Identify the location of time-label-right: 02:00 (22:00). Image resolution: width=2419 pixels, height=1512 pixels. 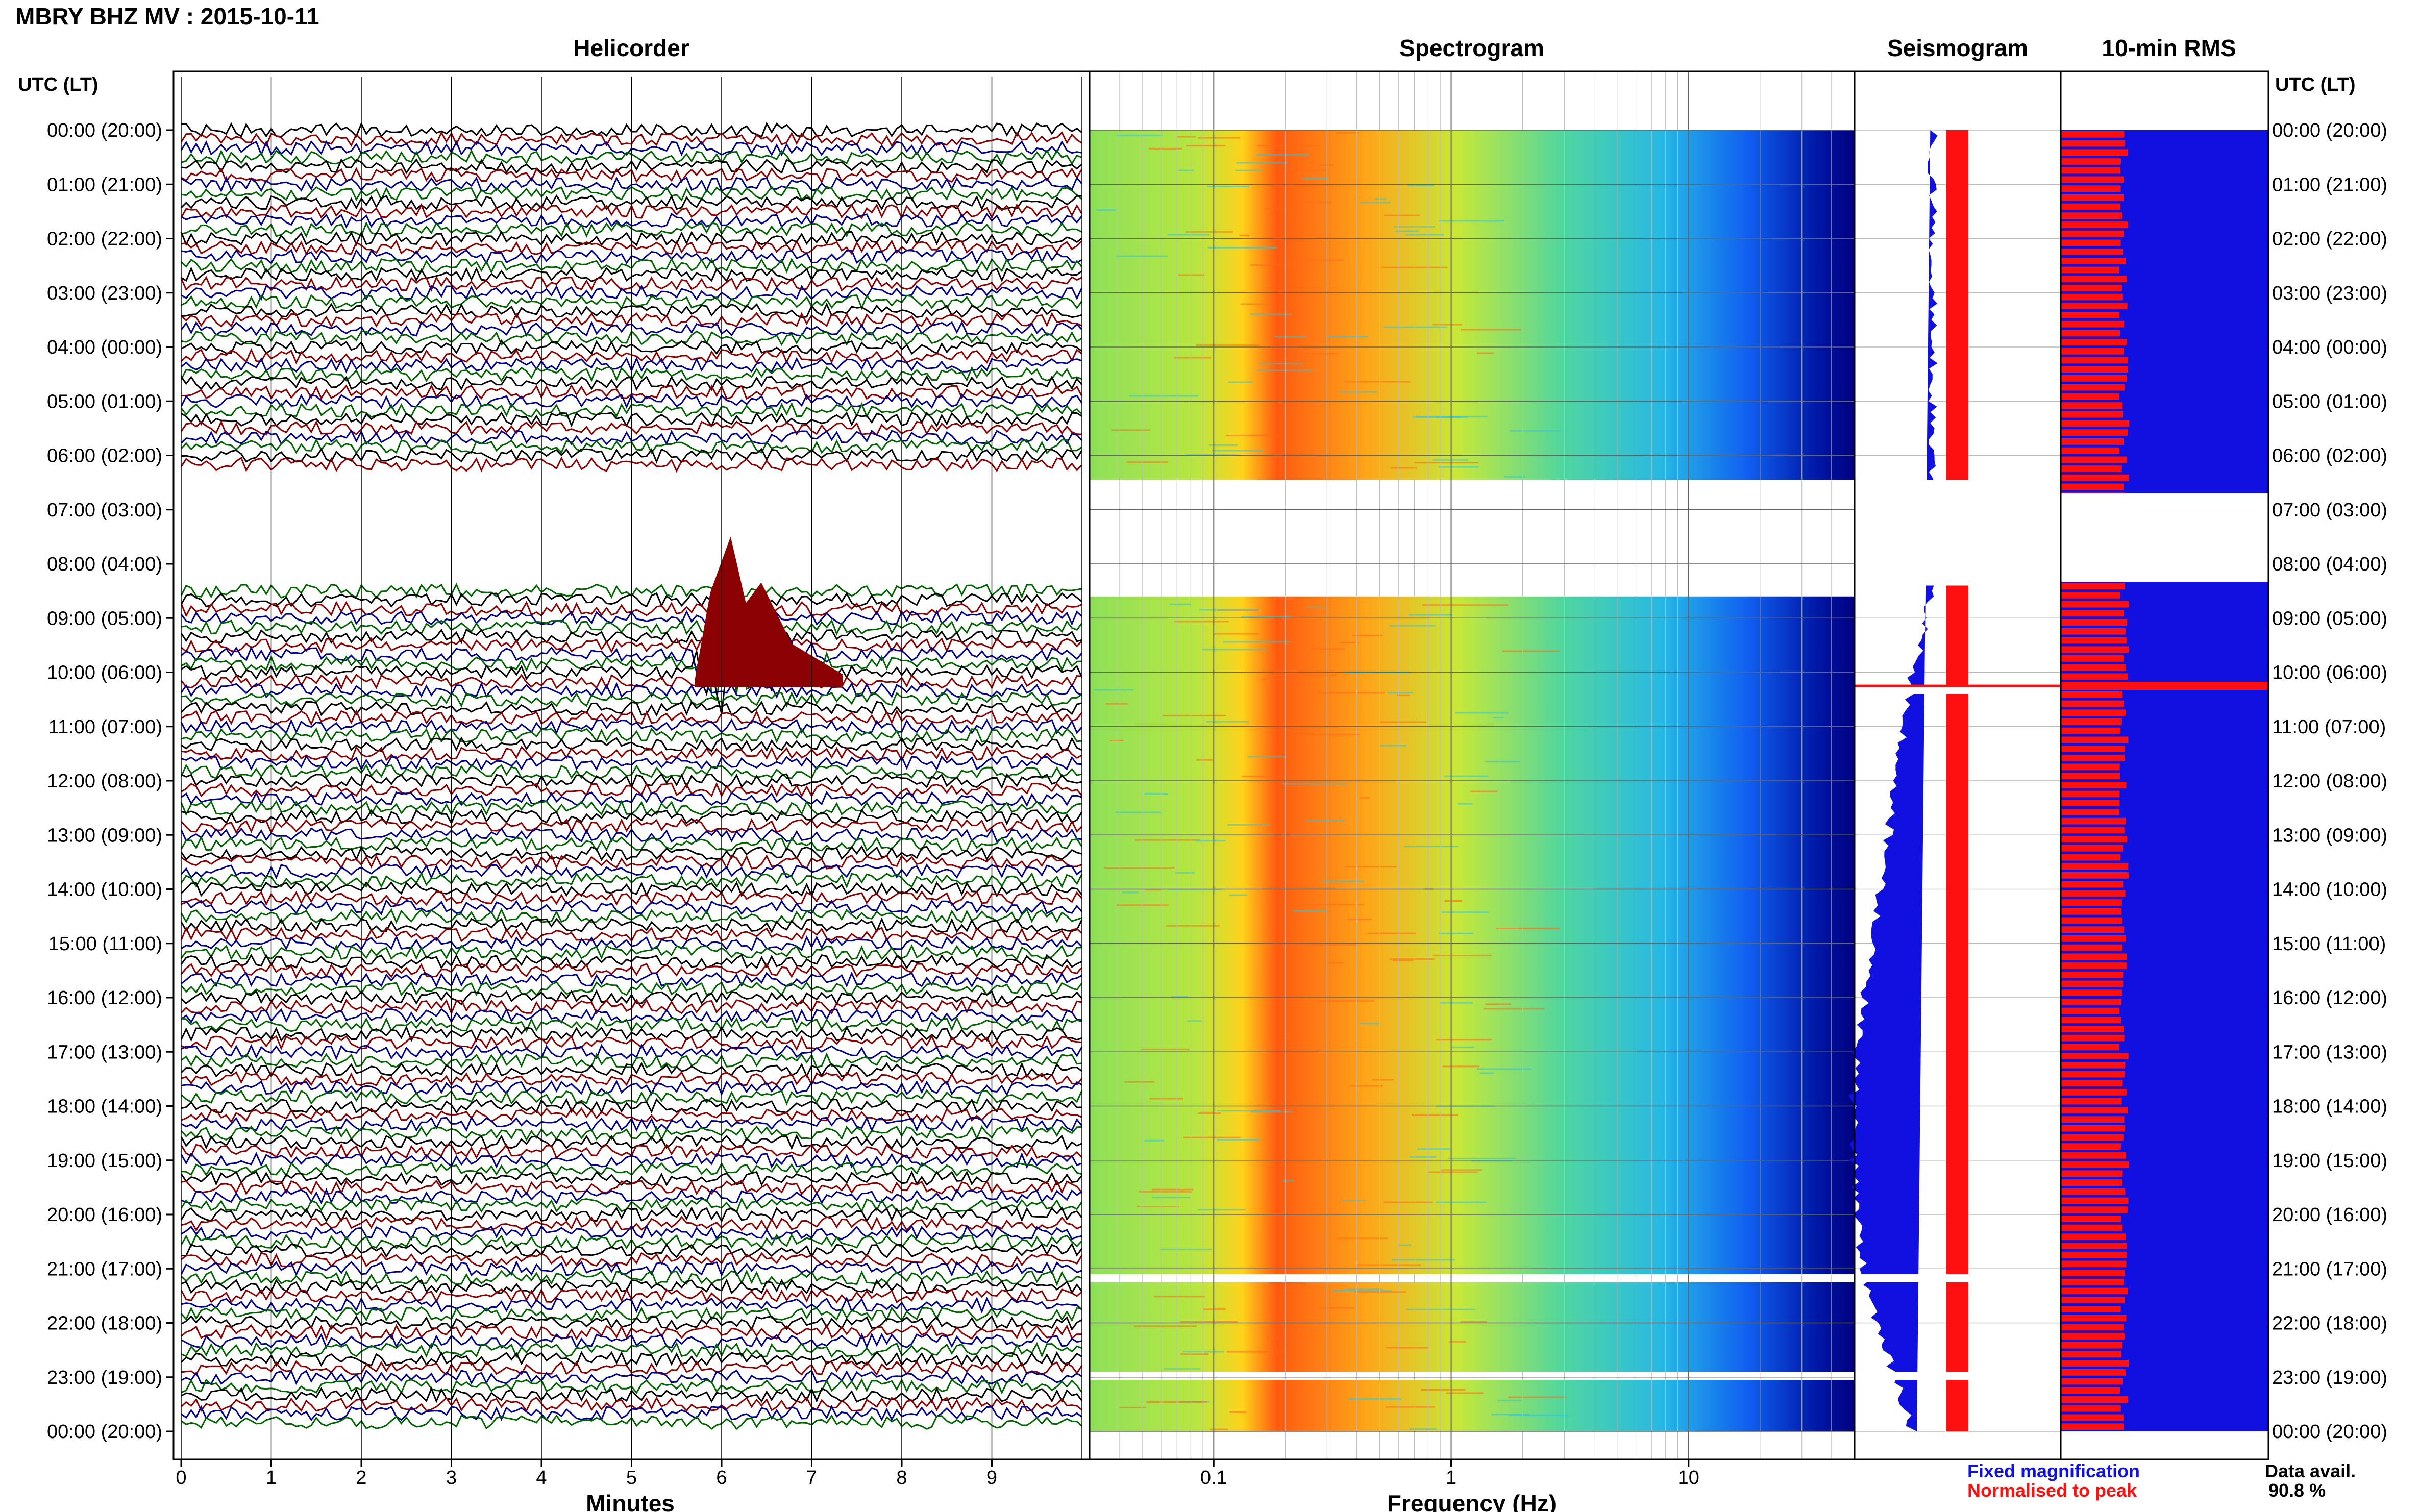
(2329, 239).